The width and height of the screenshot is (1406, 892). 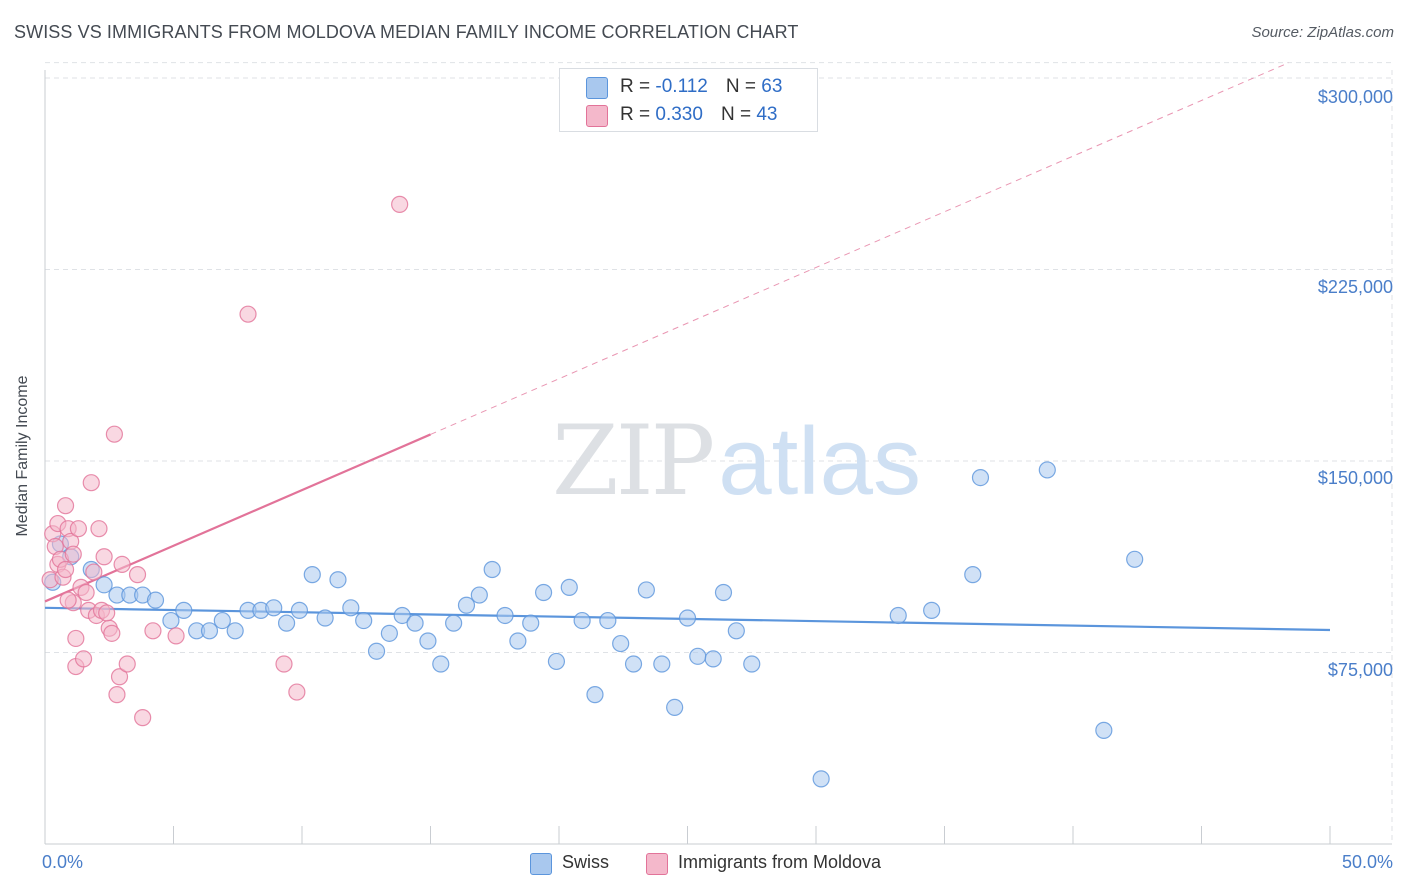 What do you see at coordinates (736, 461) in the screenshot?
I see `zipatlas-watermark: ZIPatlas` at bounding box center [736, 461].